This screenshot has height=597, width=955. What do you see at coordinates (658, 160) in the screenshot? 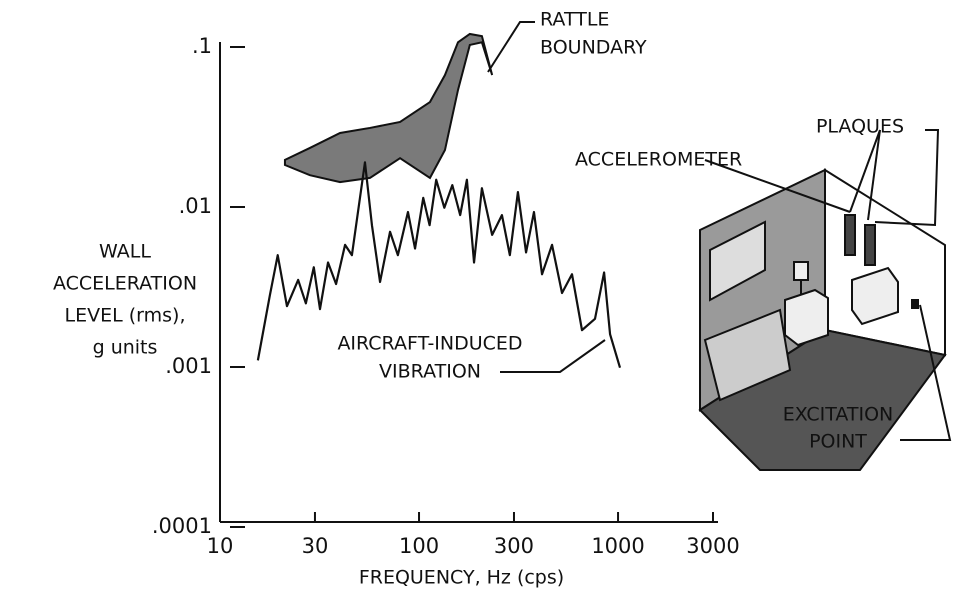
I see `accelerometer-label: ACCELEROMETER` at bounding box center [658, 160].